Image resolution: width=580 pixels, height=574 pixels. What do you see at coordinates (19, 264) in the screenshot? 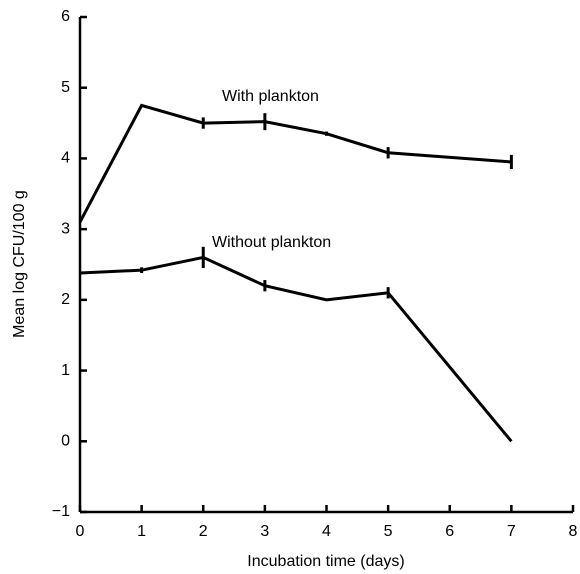
I see `y-axis-title: Mean log CFU/100 g` at bounding box center [19, 264].